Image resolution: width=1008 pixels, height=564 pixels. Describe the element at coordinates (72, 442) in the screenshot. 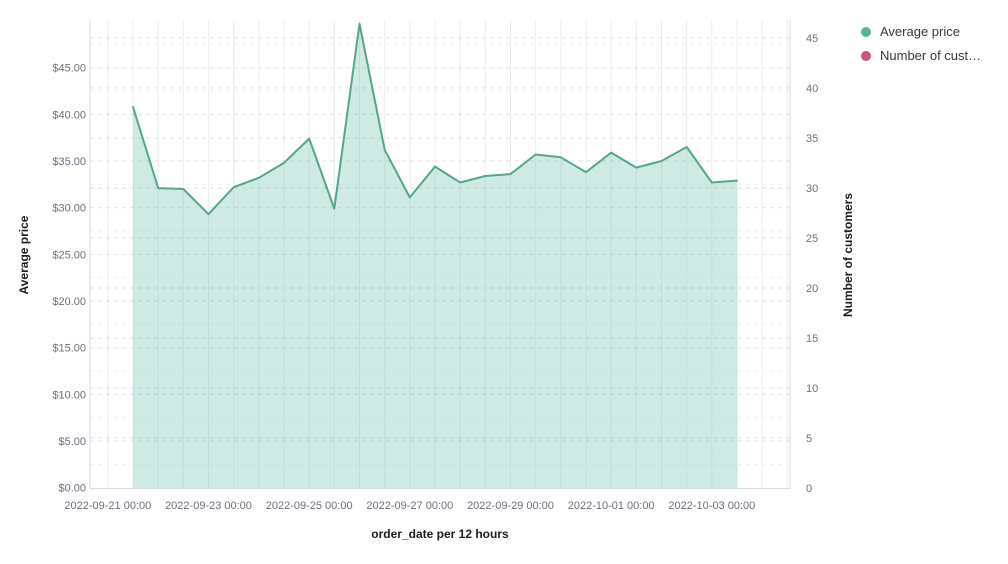

I see `svg-text: $5.00` at that location.